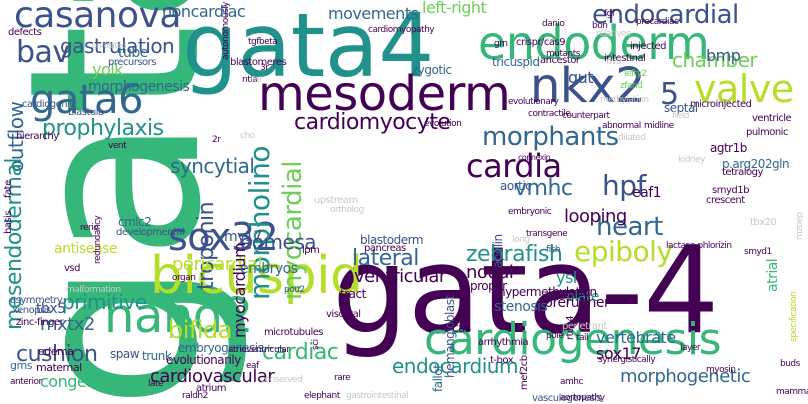 This screenshot has width=808, height=404. Describe the element at coordinates (549, 114) in the screenshot. I see `word: contractile` at that location.